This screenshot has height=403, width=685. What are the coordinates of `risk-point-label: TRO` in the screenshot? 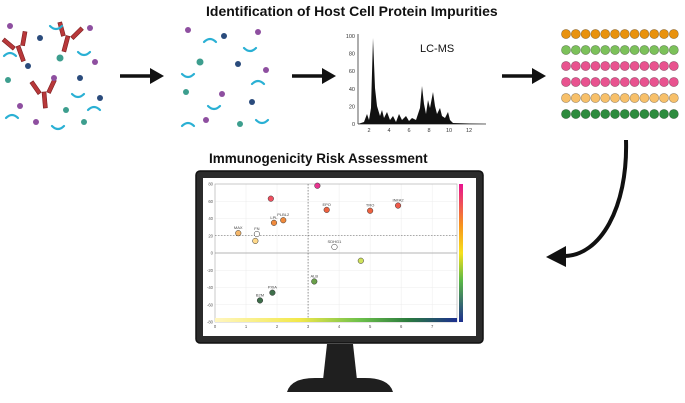 It's located at (370, 205).